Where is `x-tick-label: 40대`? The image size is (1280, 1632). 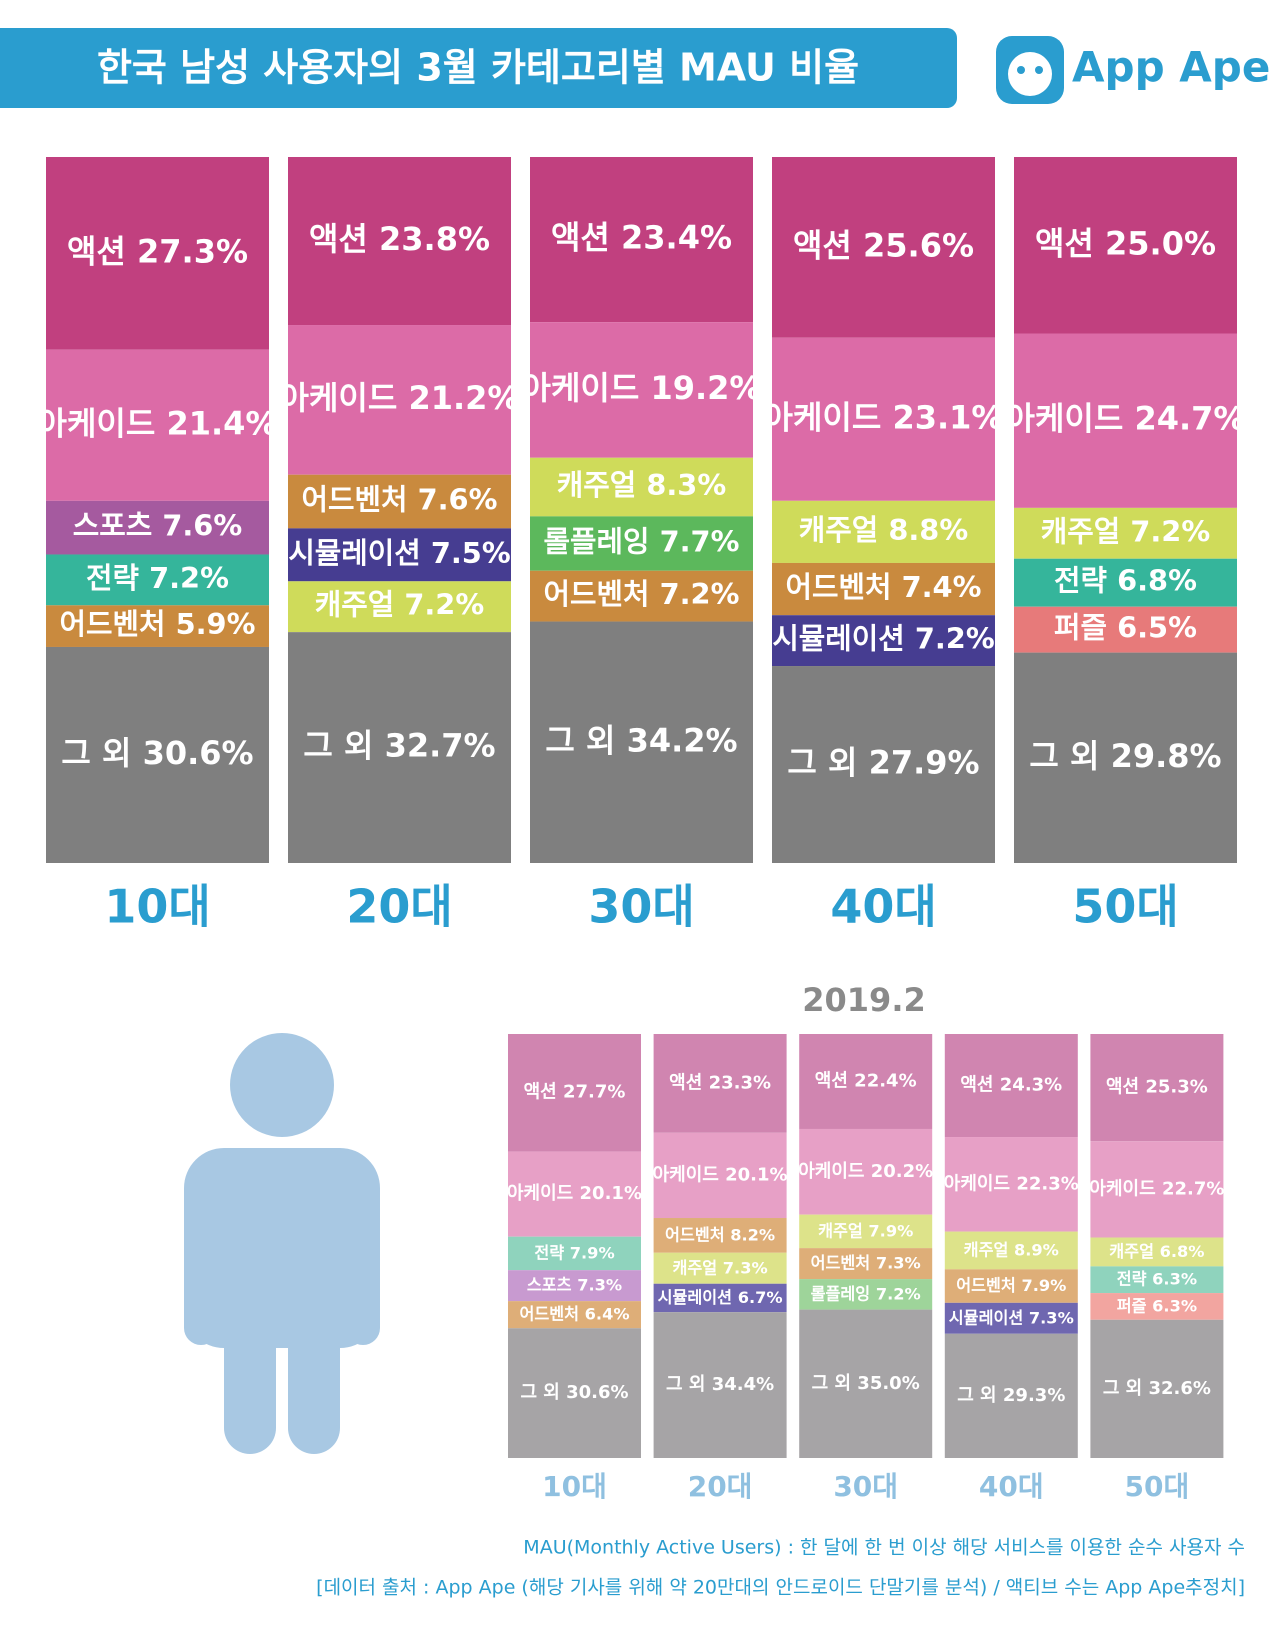
x-tick-label: 40대 is located at coordinates (1011, 1486).